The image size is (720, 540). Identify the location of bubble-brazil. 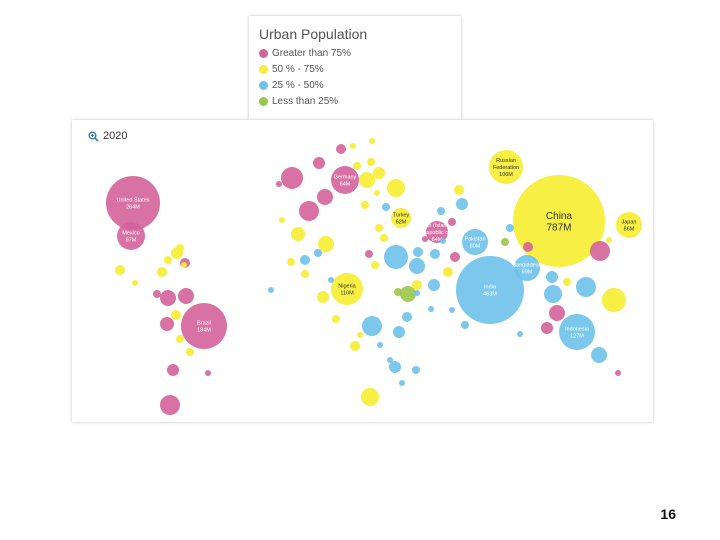
(204, 326).